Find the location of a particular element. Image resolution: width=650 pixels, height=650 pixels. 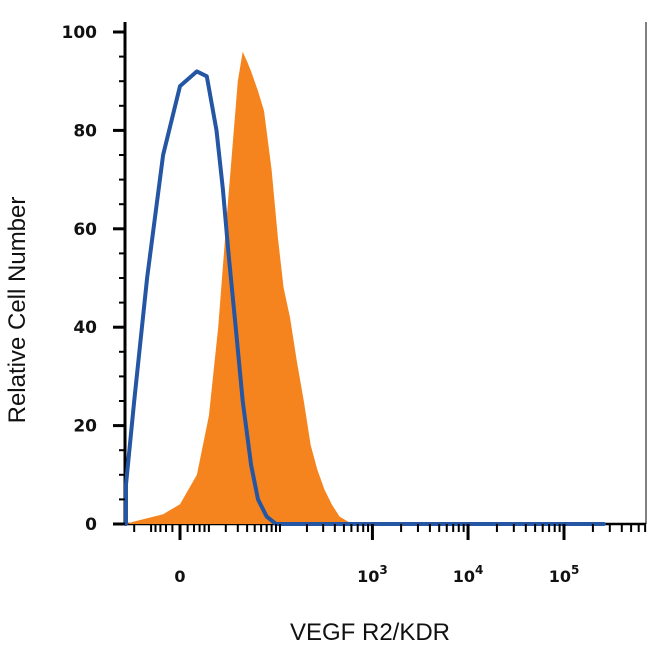

x-axis-ticks: 0 10³ 10⁴ 10⁵ is located at coordinates (390, 555).